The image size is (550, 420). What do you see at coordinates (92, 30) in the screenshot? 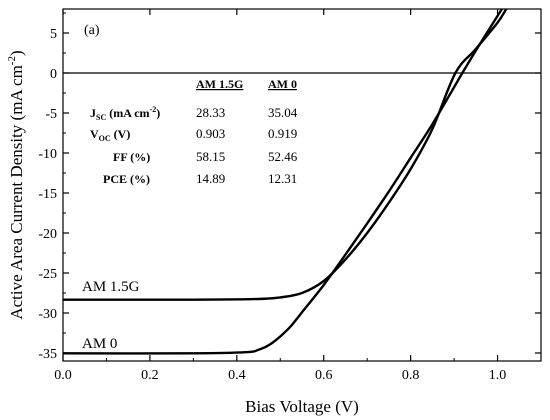
I see `panel-label: (a)` at bounding box center [92, 30].